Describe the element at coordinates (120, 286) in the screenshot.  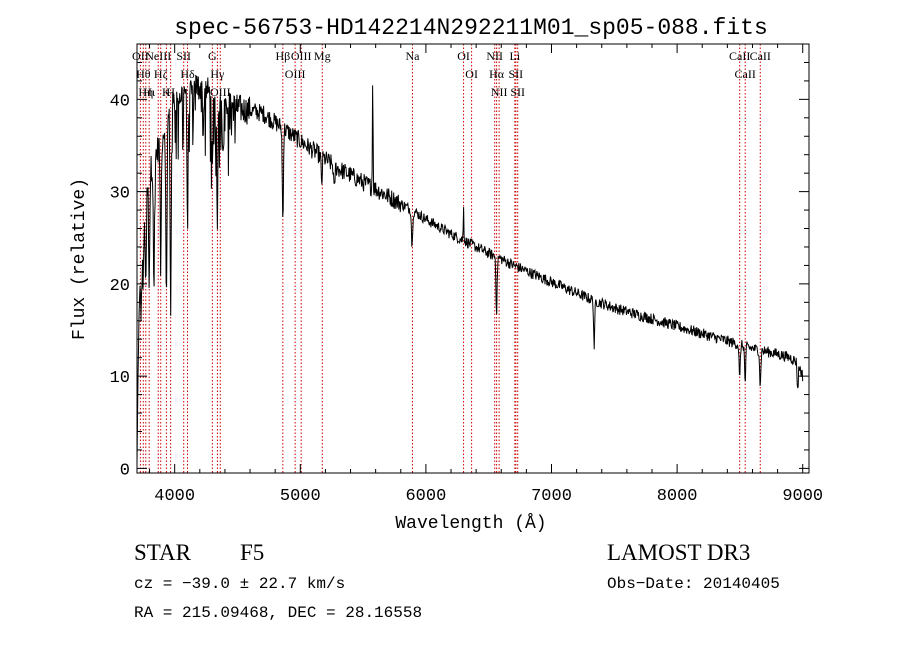
I see `y-tick-label: 20` at that location.